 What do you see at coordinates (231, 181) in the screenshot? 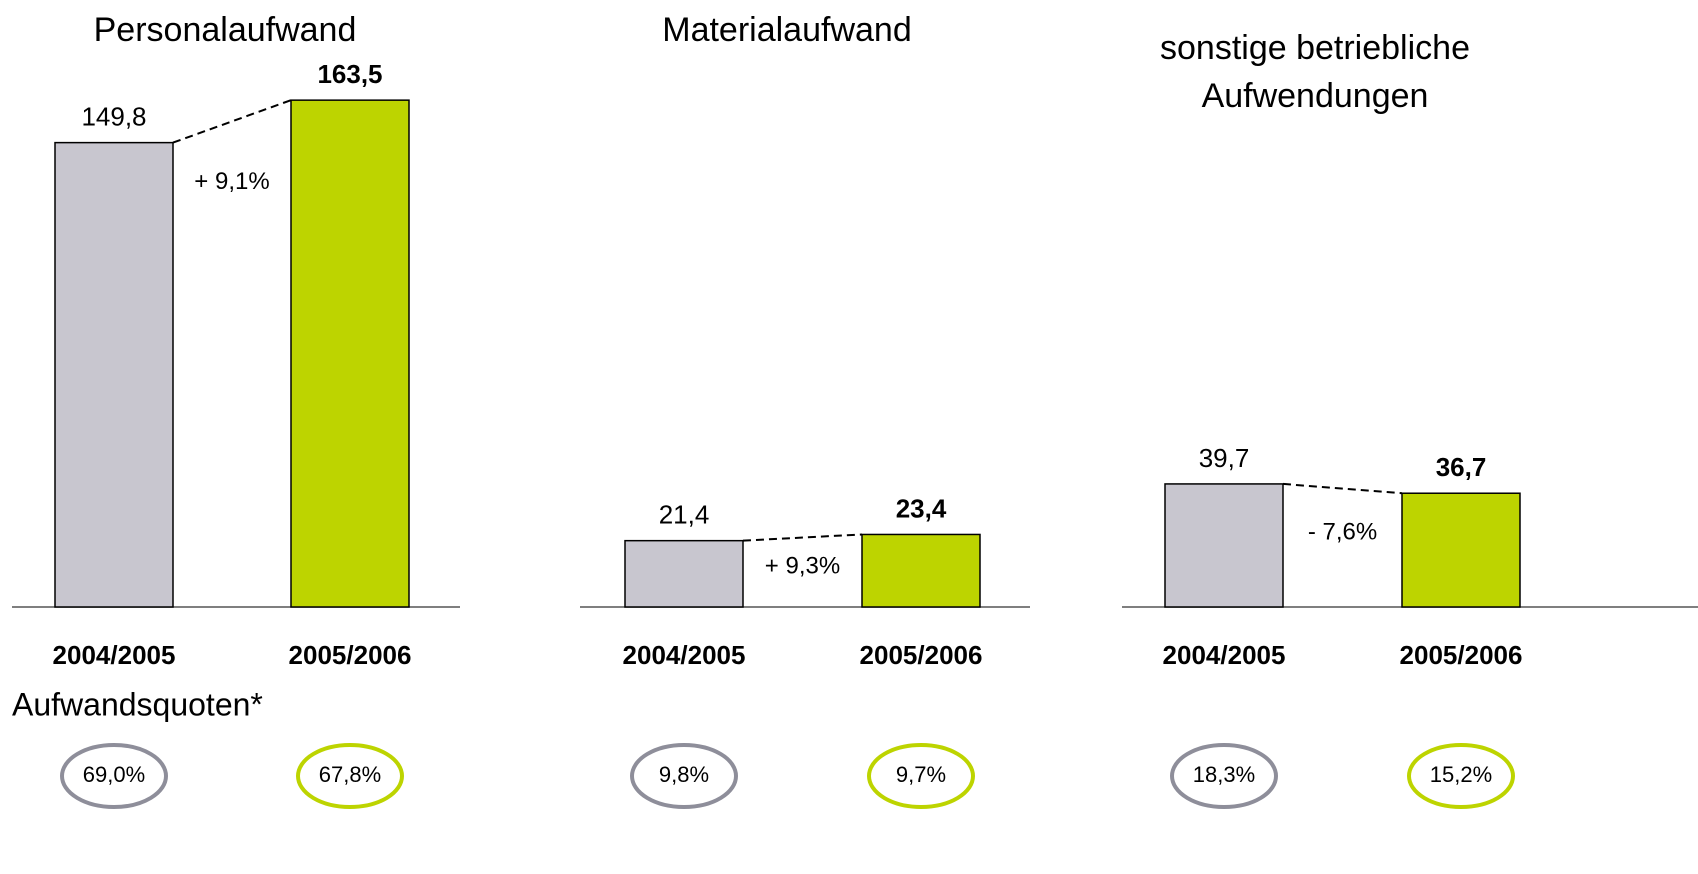
I see `change-label: + 9,1%` at bounding box center [231, 181].